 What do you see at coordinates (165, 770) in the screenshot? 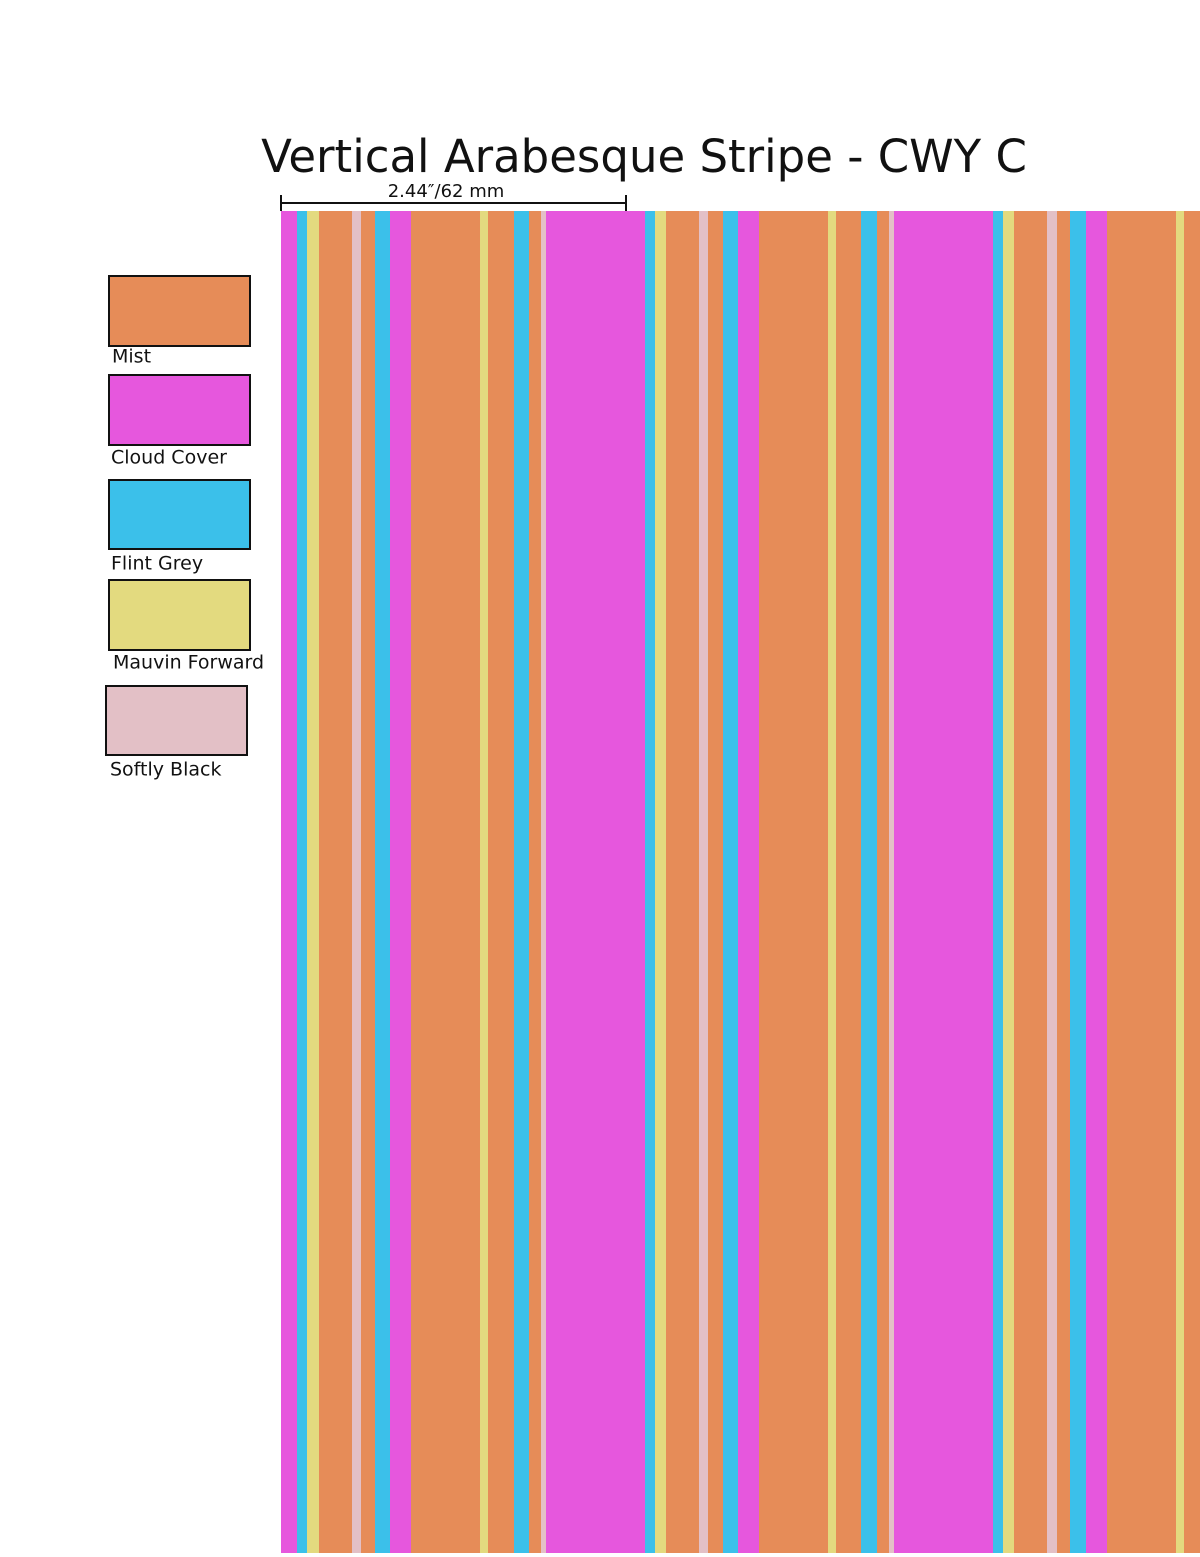
I see `swatch-label: Softly Black` at bounding box center [165, 770].